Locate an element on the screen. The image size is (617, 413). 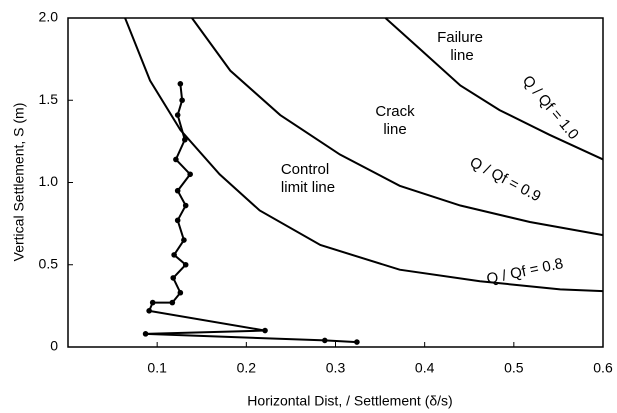
y-tick-label: 2.0 is located at coordinates (49, 17).